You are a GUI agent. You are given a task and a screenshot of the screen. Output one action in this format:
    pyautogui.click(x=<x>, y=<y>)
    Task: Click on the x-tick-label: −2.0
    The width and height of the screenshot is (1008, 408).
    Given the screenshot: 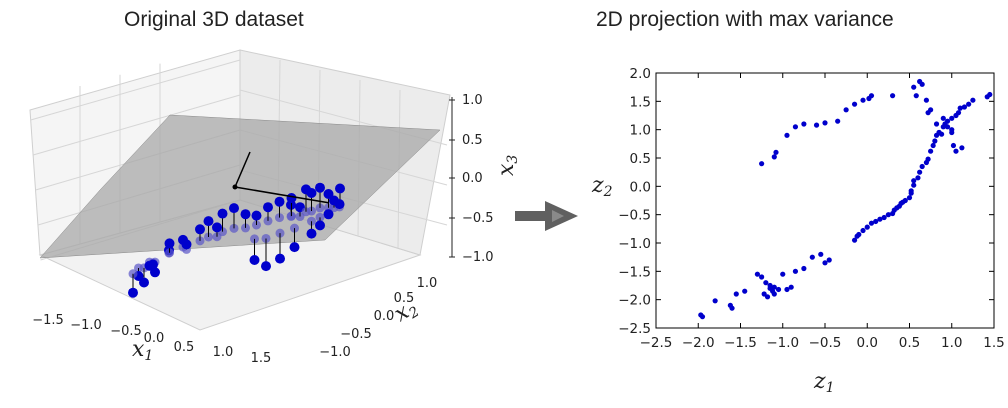 What is the action you would take?
    pyautogui.click(x=698, y=343)
    